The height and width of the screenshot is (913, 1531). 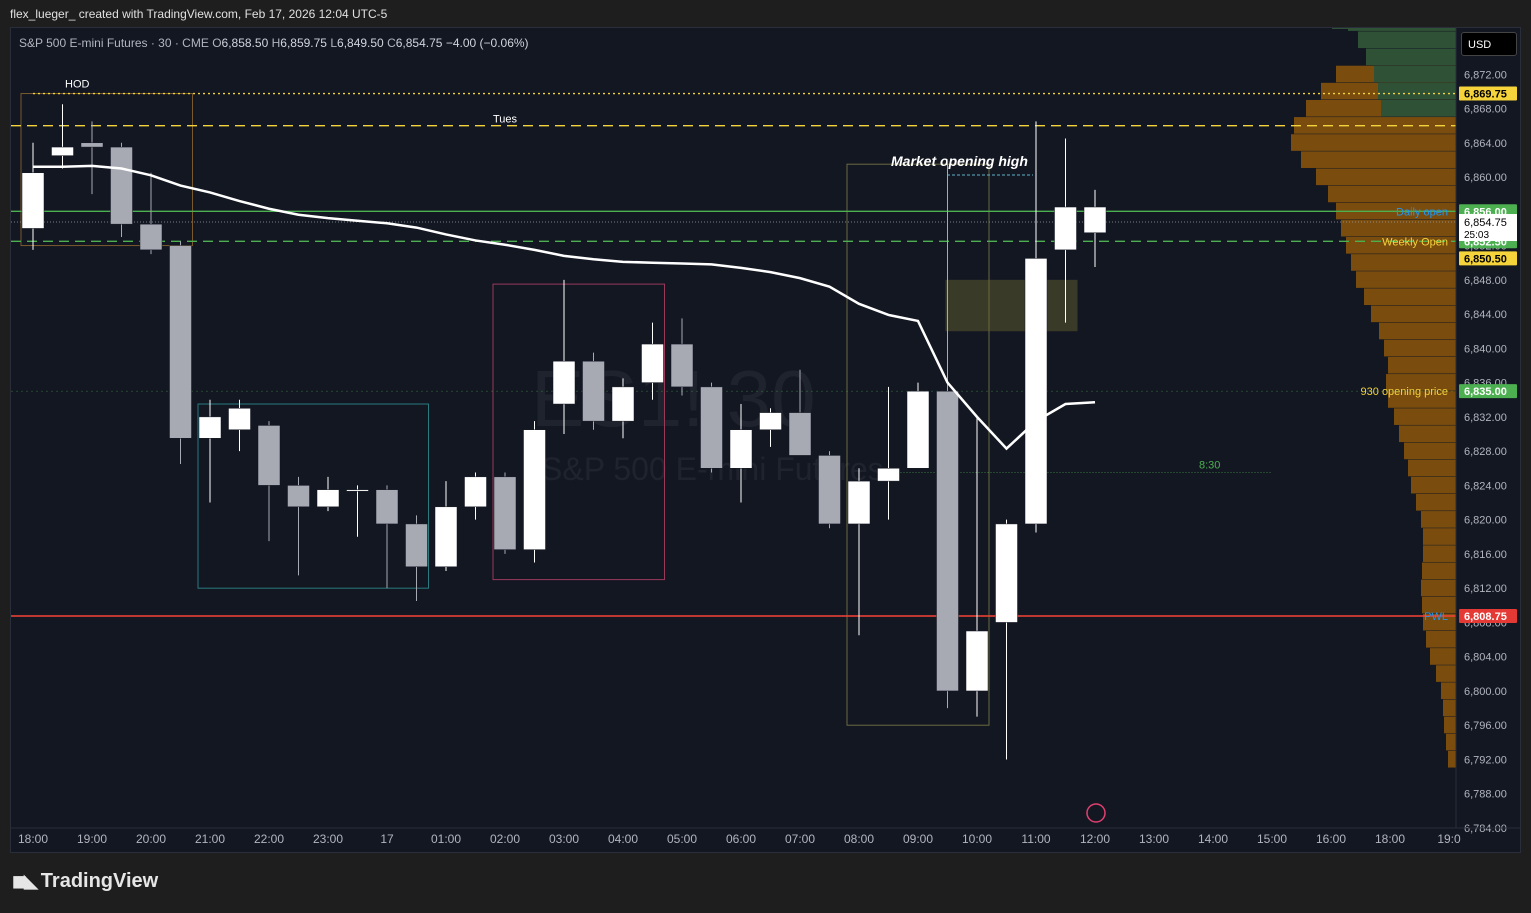 What do you see at coordinates (269, 839) in the screenshot?
I see `time-tick-label: 22:00` at bounding box center [269, 839].